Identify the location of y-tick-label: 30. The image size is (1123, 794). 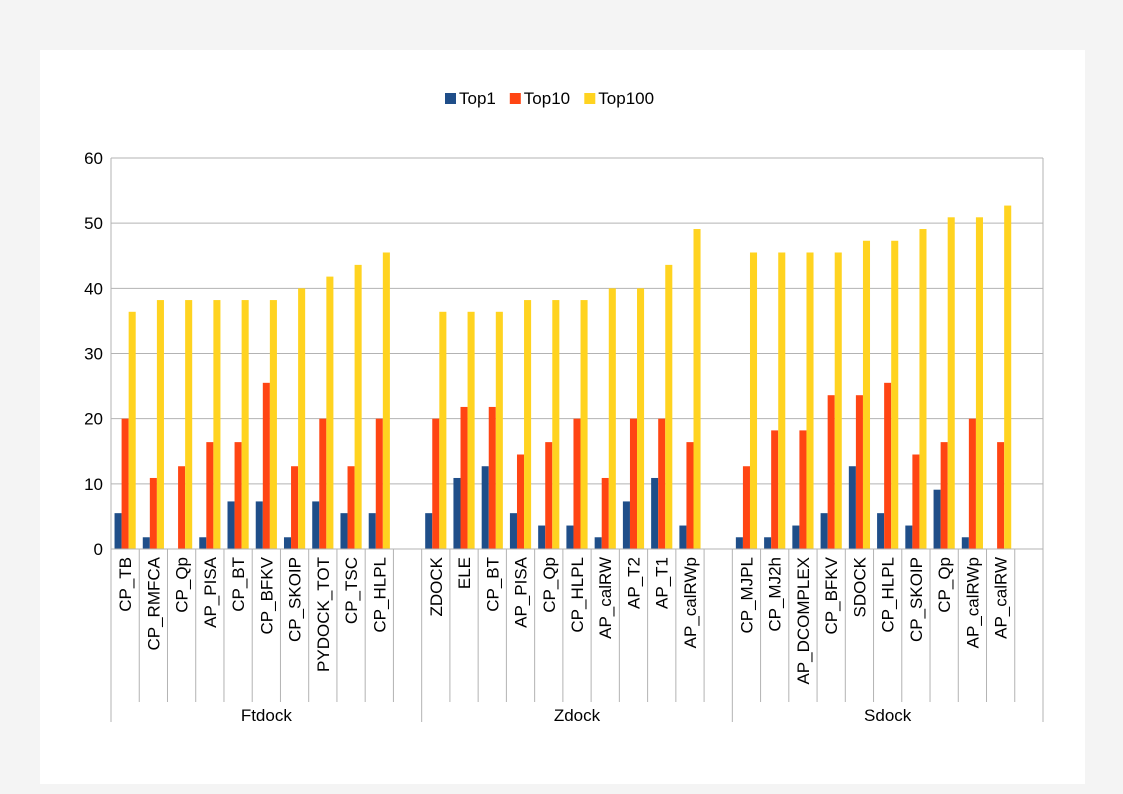
(93, 354).